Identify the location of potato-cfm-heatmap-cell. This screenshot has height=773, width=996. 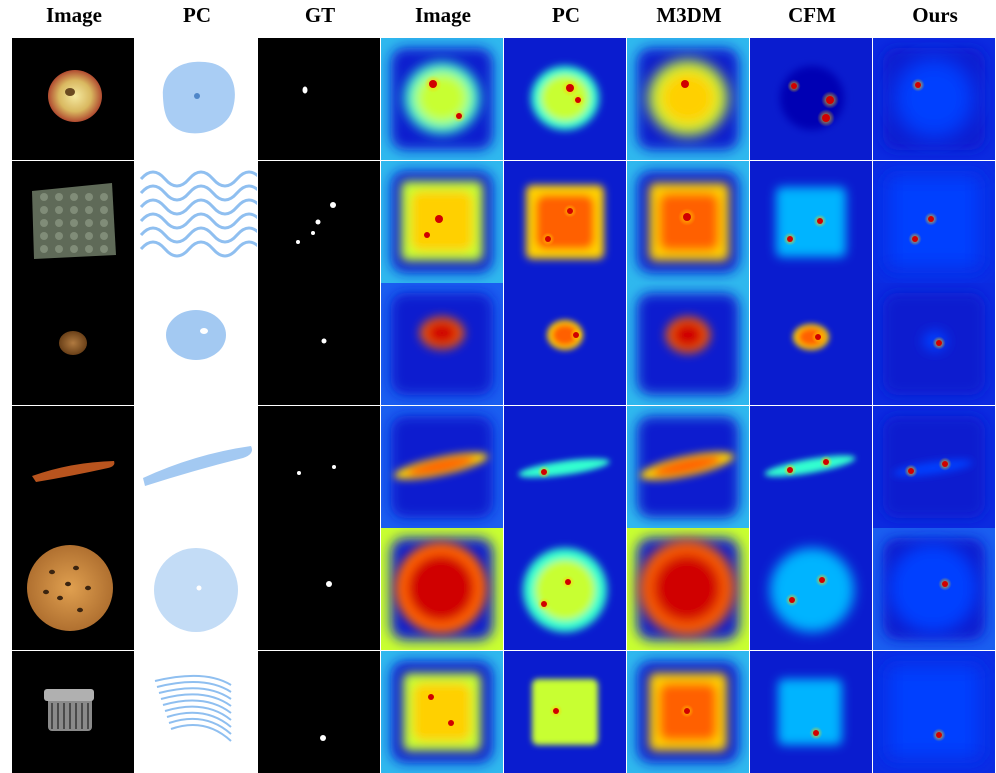
(811, 344).